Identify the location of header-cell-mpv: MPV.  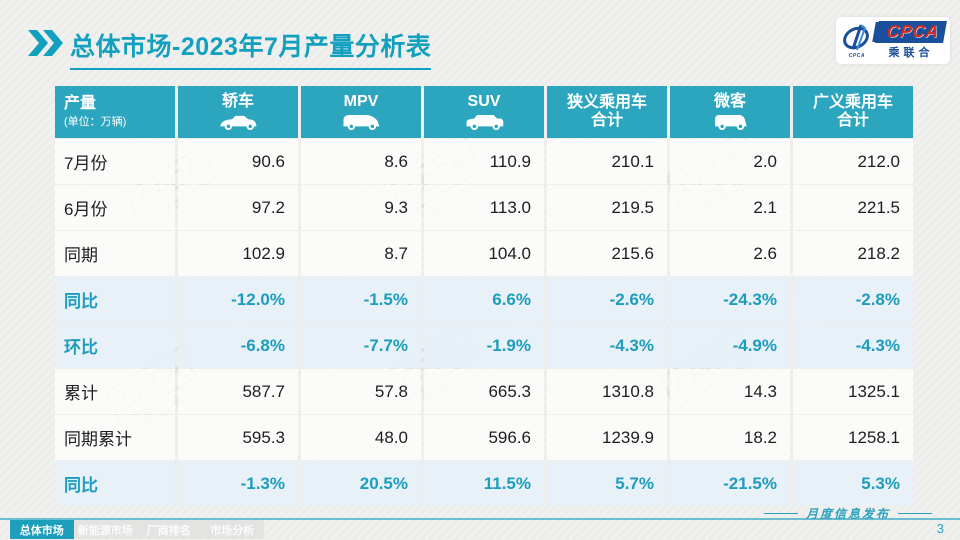
(361, 112).